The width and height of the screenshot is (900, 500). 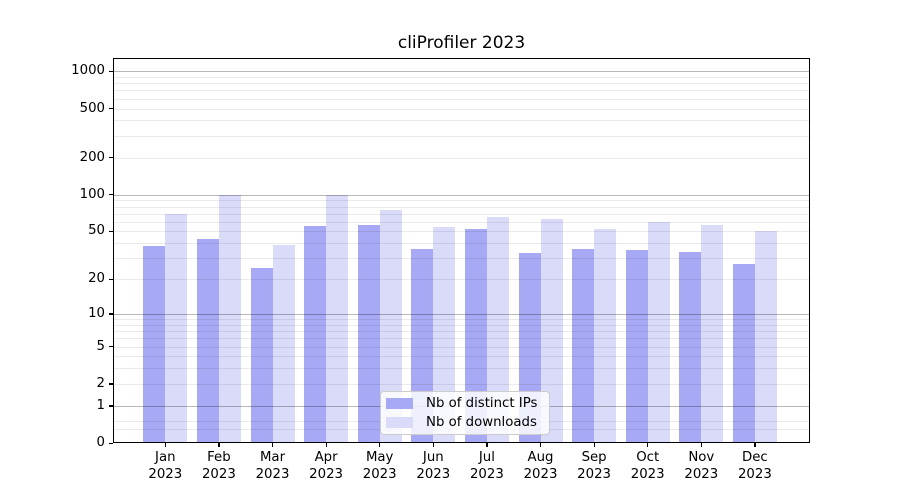 I want to click on bar-ips-apr, so click(x=315, y=334).